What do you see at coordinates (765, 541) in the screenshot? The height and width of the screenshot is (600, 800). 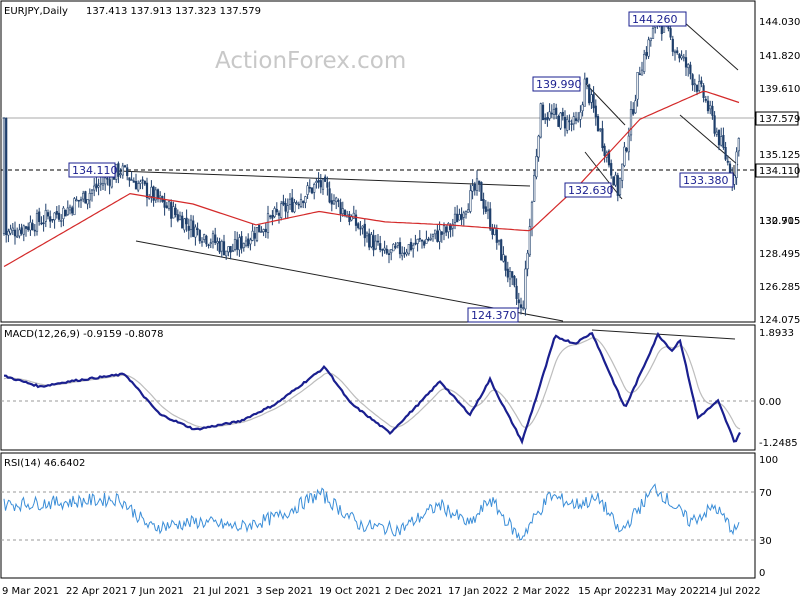 I see `rsi-tick: 30` at bounding box center [765, 541].